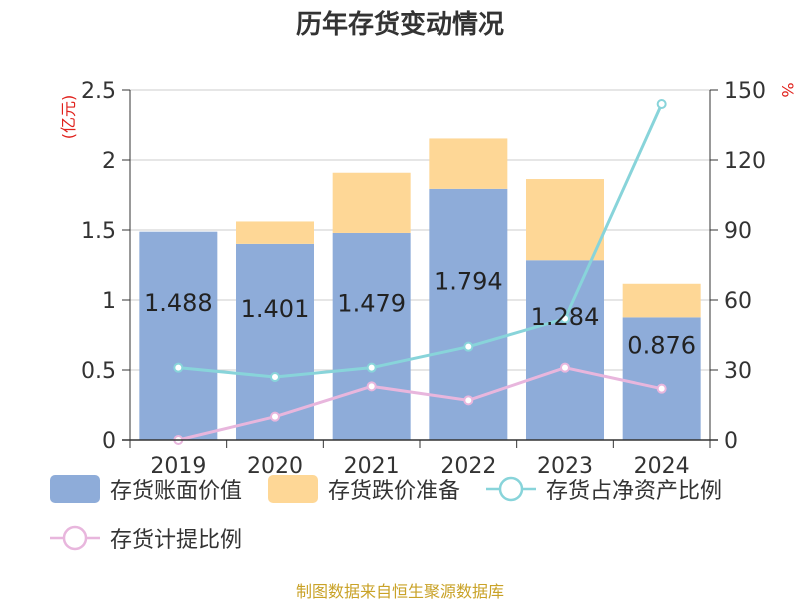 The width and height of the screenshot is (800, 602). What do you see at coordinates (293, 489) in the screenshot?
I see `legend-swatch-reserve` at bounding box center [293, 489].